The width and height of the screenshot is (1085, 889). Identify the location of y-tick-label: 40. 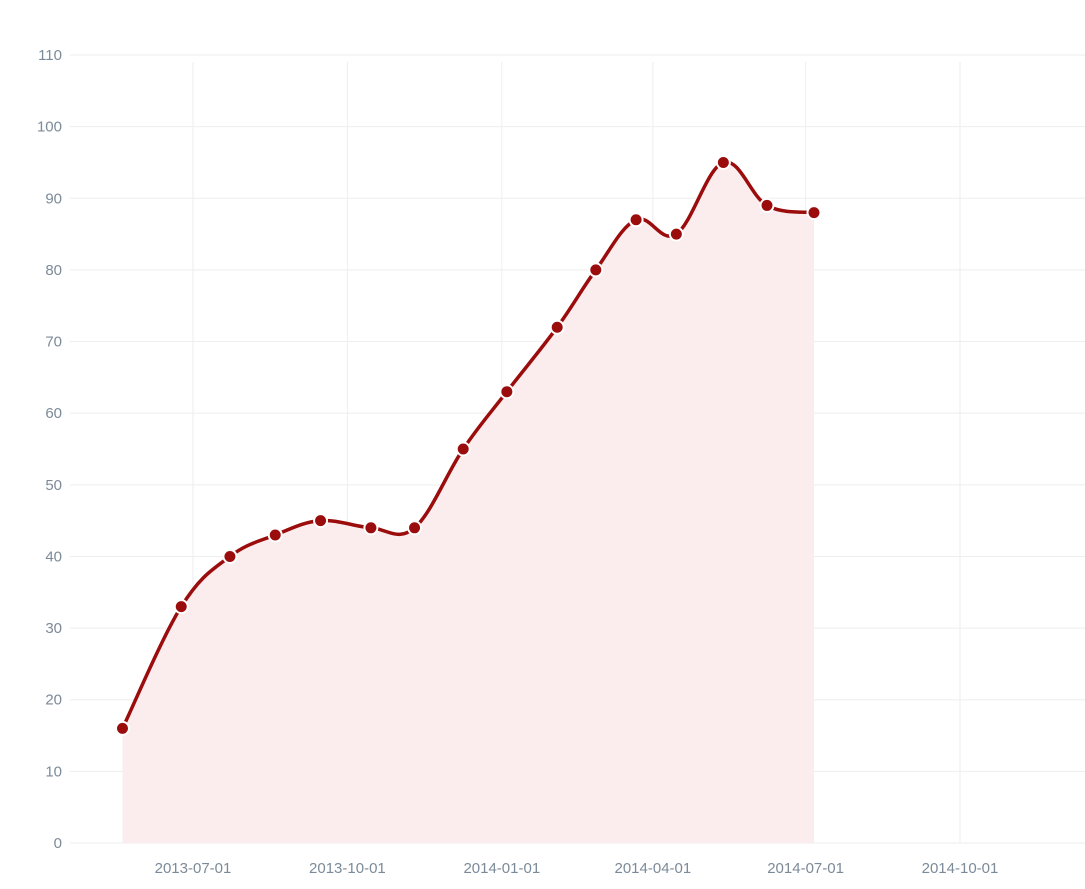
(53, 556).